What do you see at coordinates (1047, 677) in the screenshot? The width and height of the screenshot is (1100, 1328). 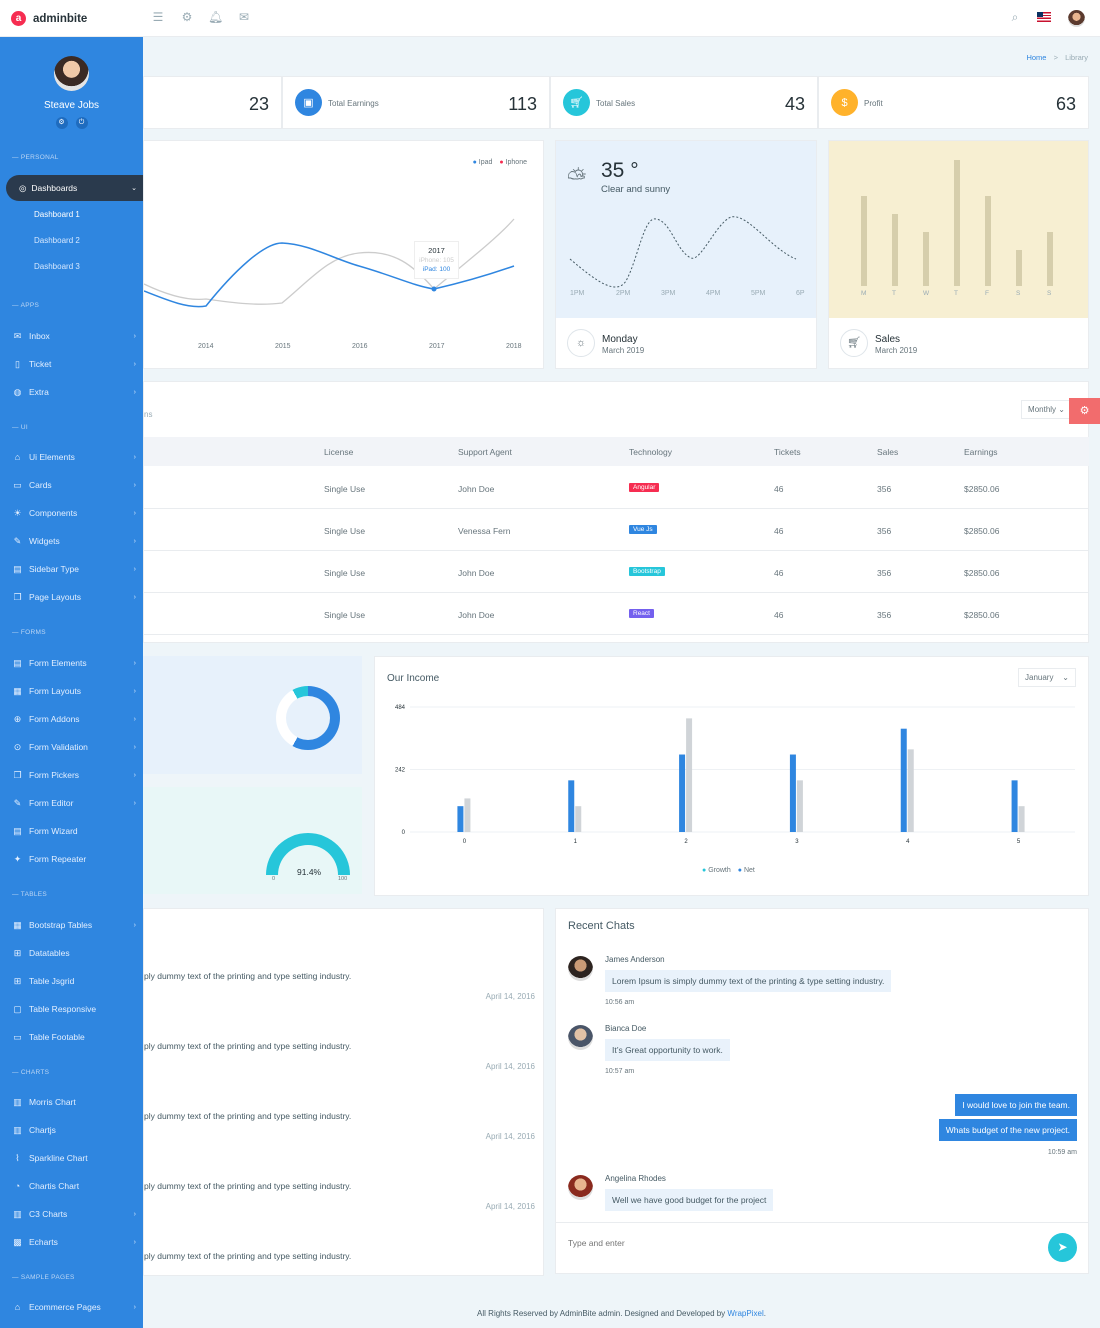 I see `month-select: January ⌄` at bounding box center [1047, 677].